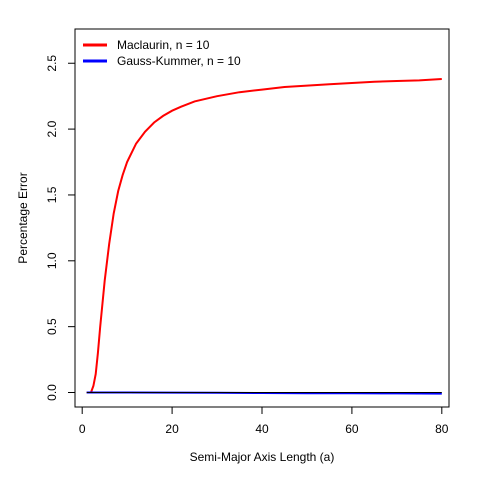 This screenshot has width=480, height=480. What do you see at coordinates (60, 228) in the screenshot?
I see `y-axis: 0.0 0.5 1.0 1.5 2.0 2.5` at bounding box center [60, 228].